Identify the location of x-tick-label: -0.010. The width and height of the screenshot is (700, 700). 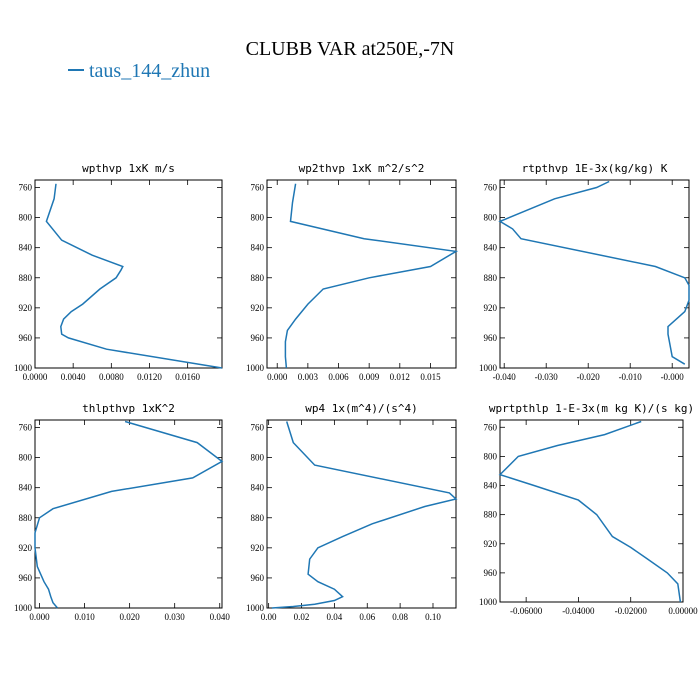
(631, 377).